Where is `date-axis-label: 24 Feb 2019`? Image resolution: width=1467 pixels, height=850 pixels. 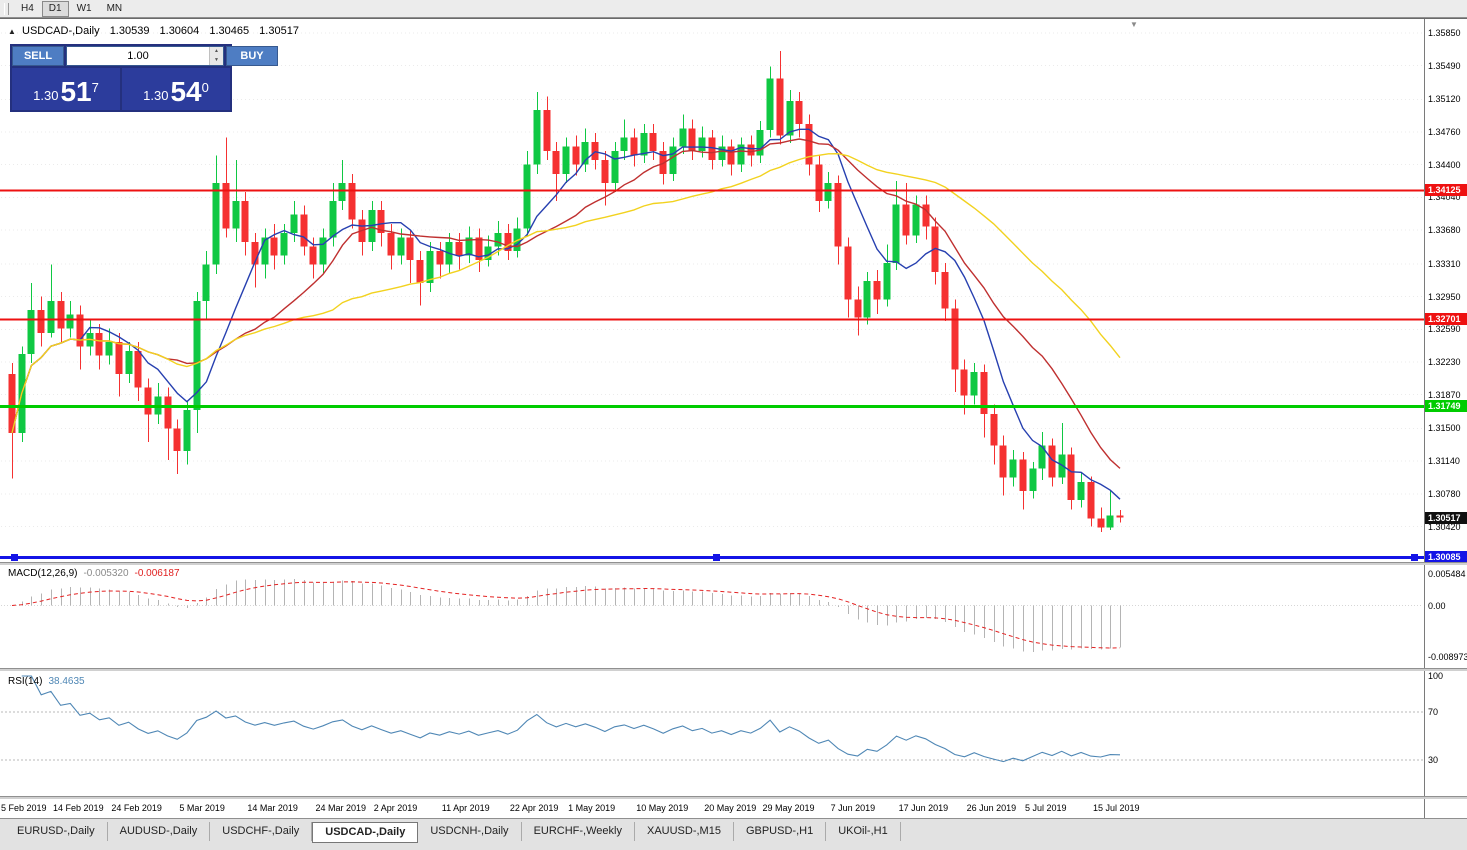 date-axis-label: 24 Feb 2019 is located at coordinates (136, 808).